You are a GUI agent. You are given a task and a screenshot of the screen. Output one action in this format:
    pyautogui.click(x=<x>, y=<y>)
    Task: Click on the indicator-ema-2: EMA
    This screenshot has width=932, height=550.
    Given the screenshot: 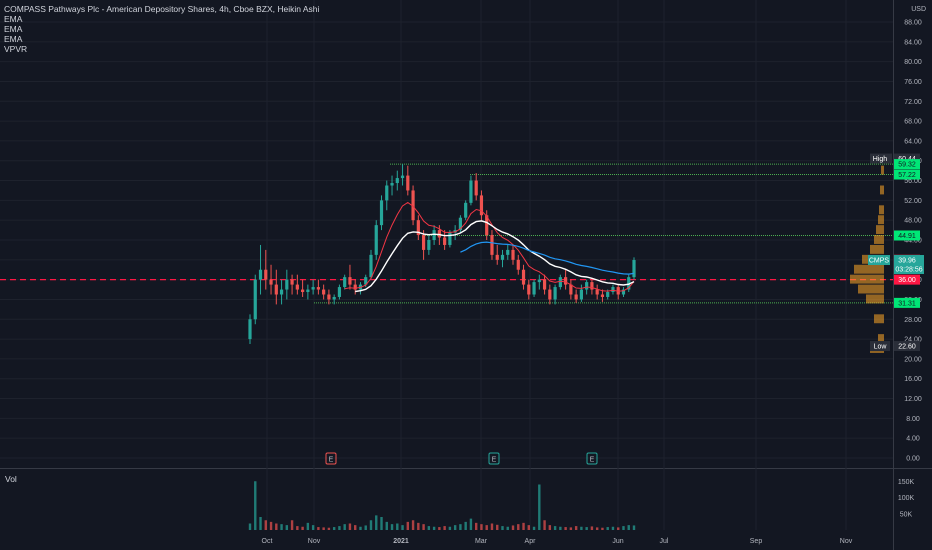 What is the action you would take?
    pyautogui.click(x=13, y=29)
    